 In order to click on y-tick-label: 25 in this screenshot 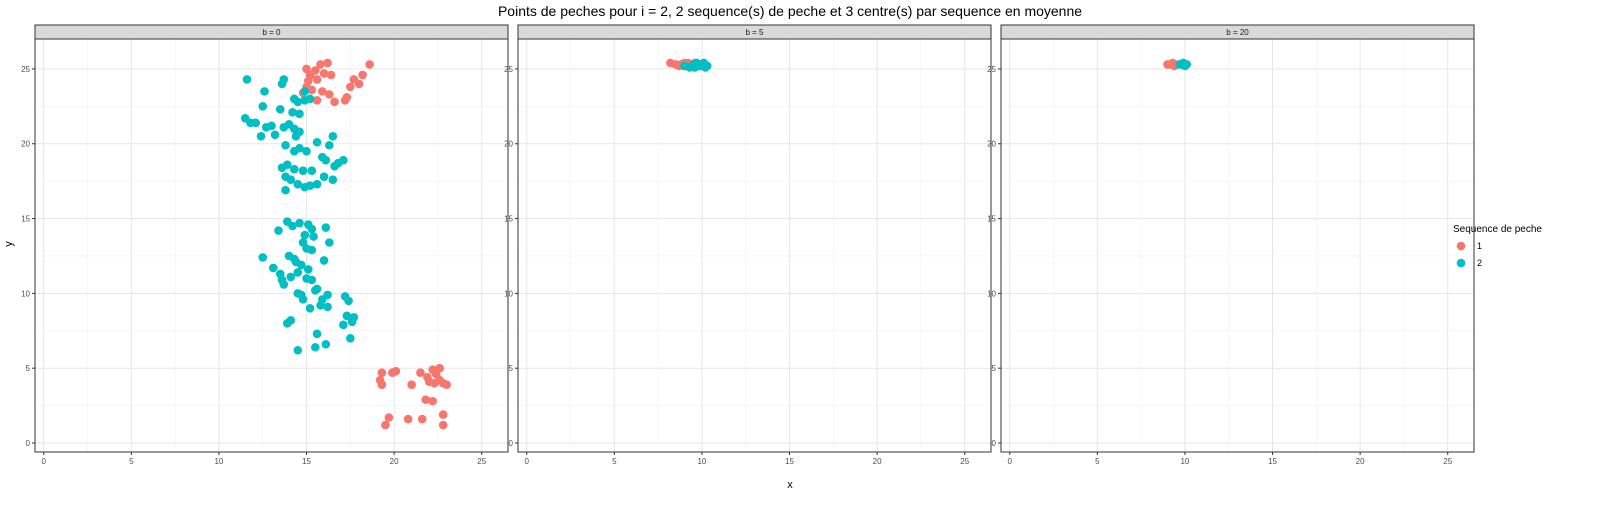, I will do `click(25, 69)`.